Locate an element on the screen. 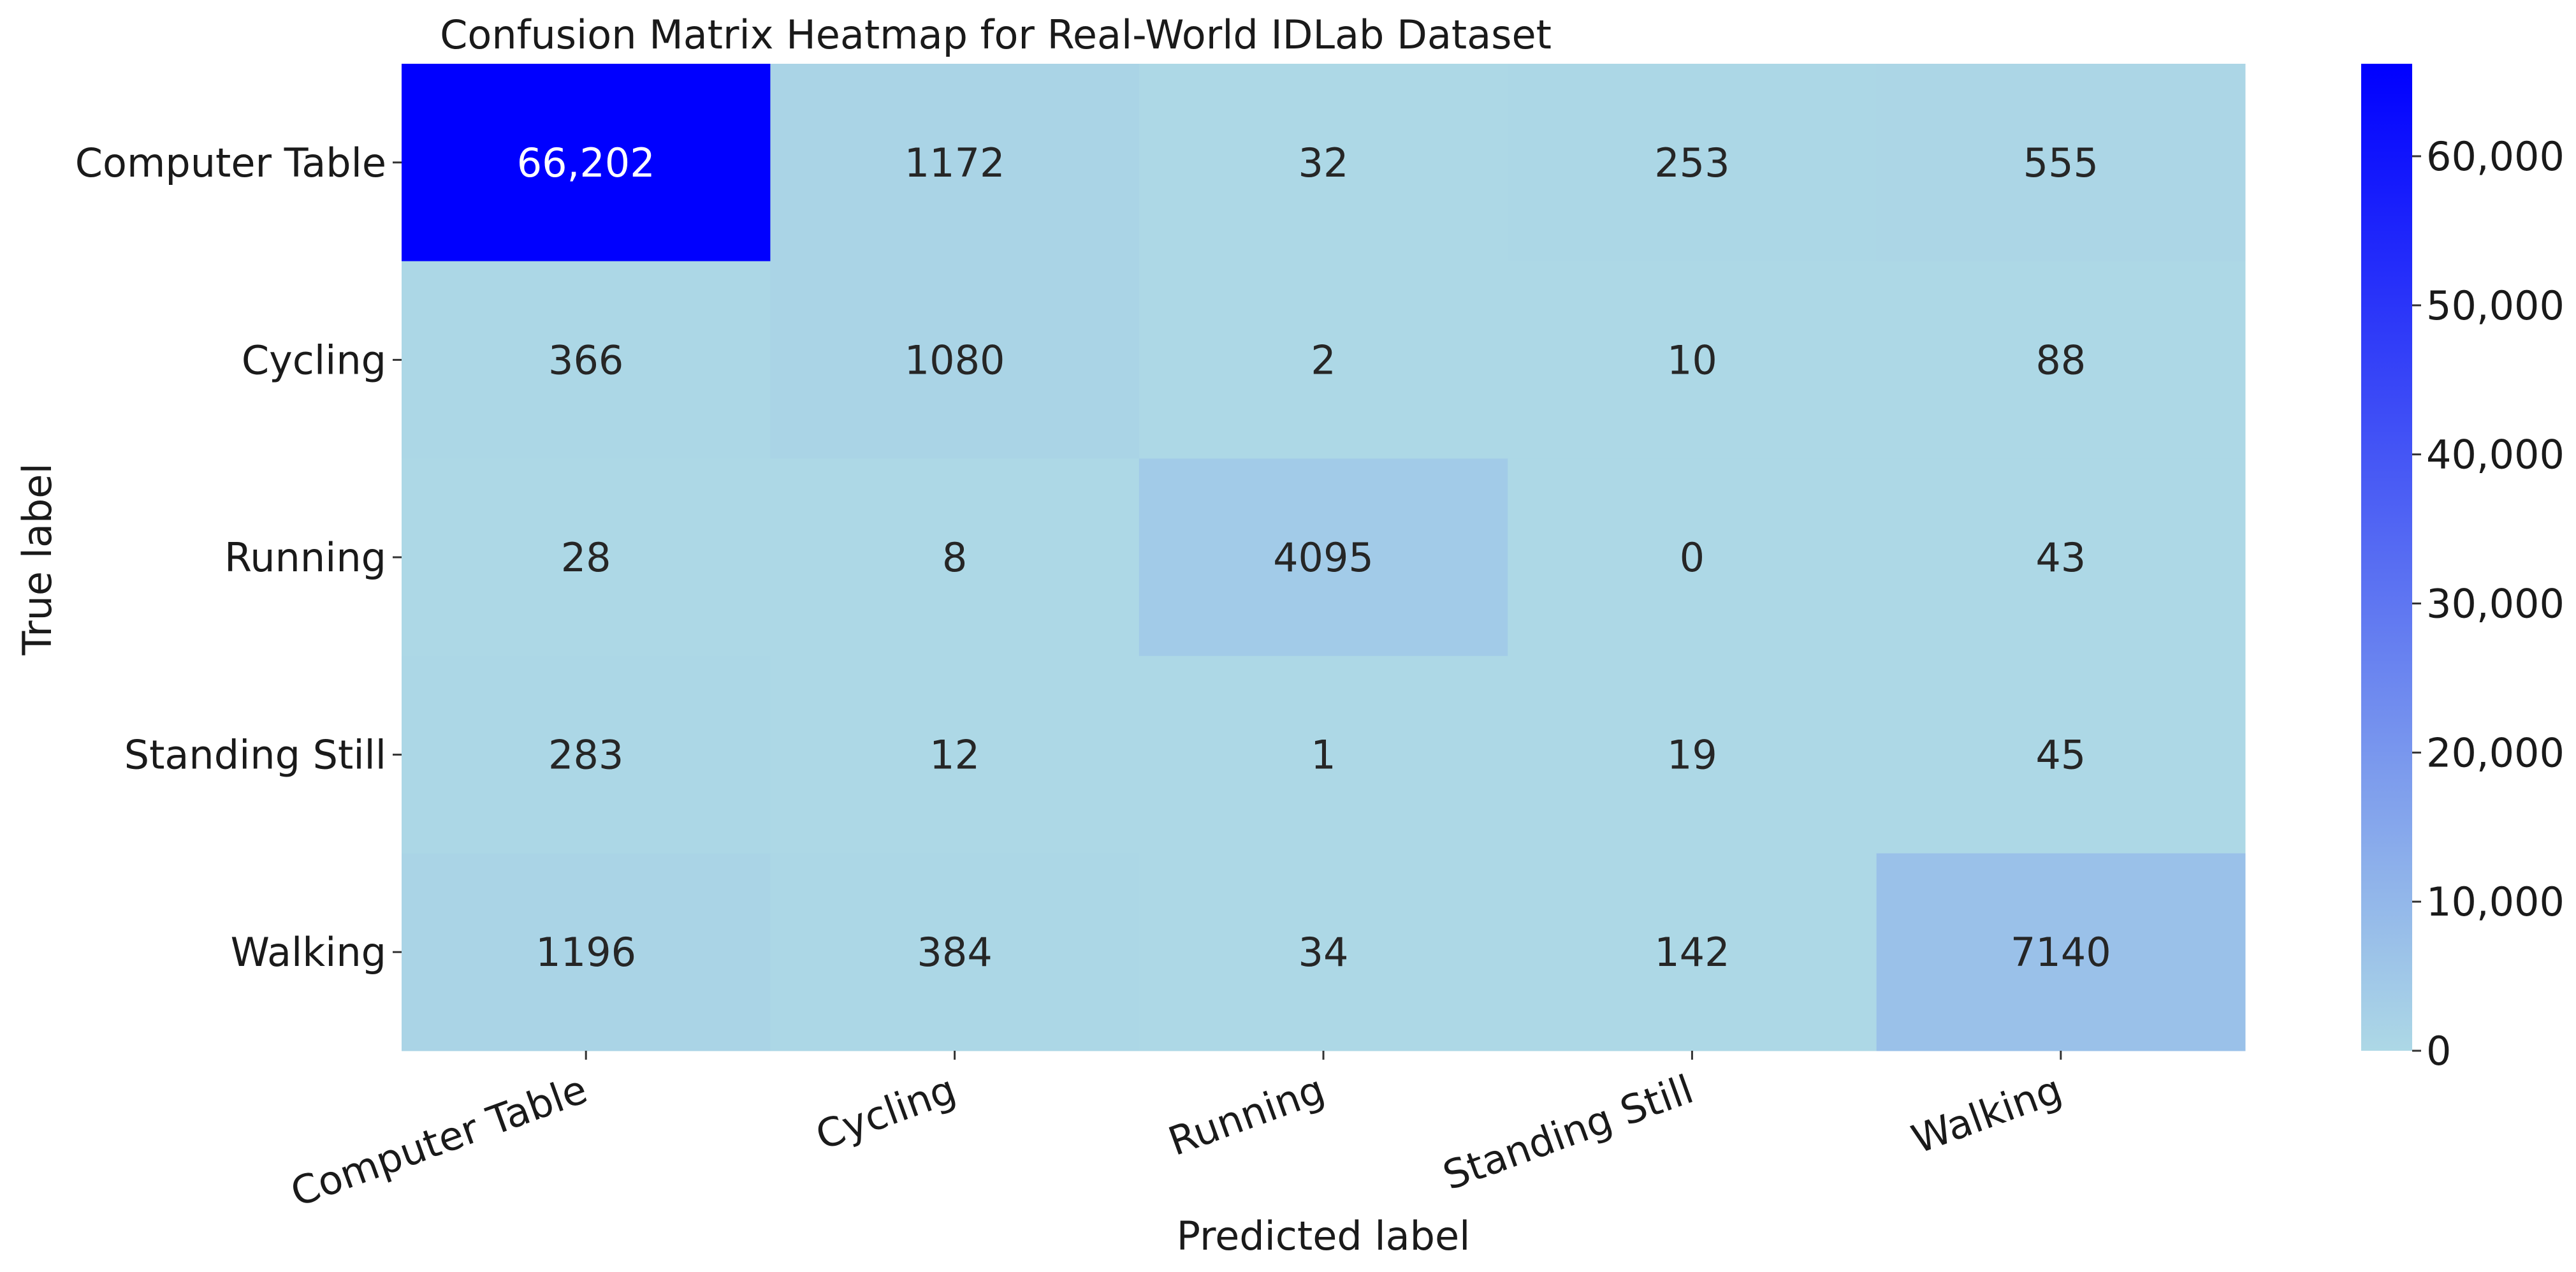 The height and width of the screenshot is (1272, 2576). cell-value-label: 19 is located at coordinates (1692, 755).